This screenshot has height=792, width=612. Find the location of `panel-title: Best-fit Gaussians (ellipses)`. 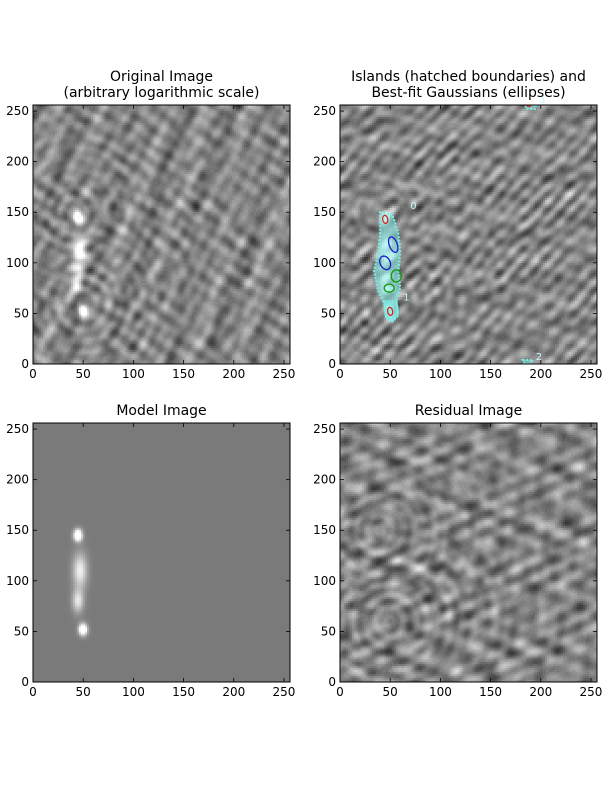

panel-title: Best-fit Gaussians (ellipses) is located at coordinates (468, 93).